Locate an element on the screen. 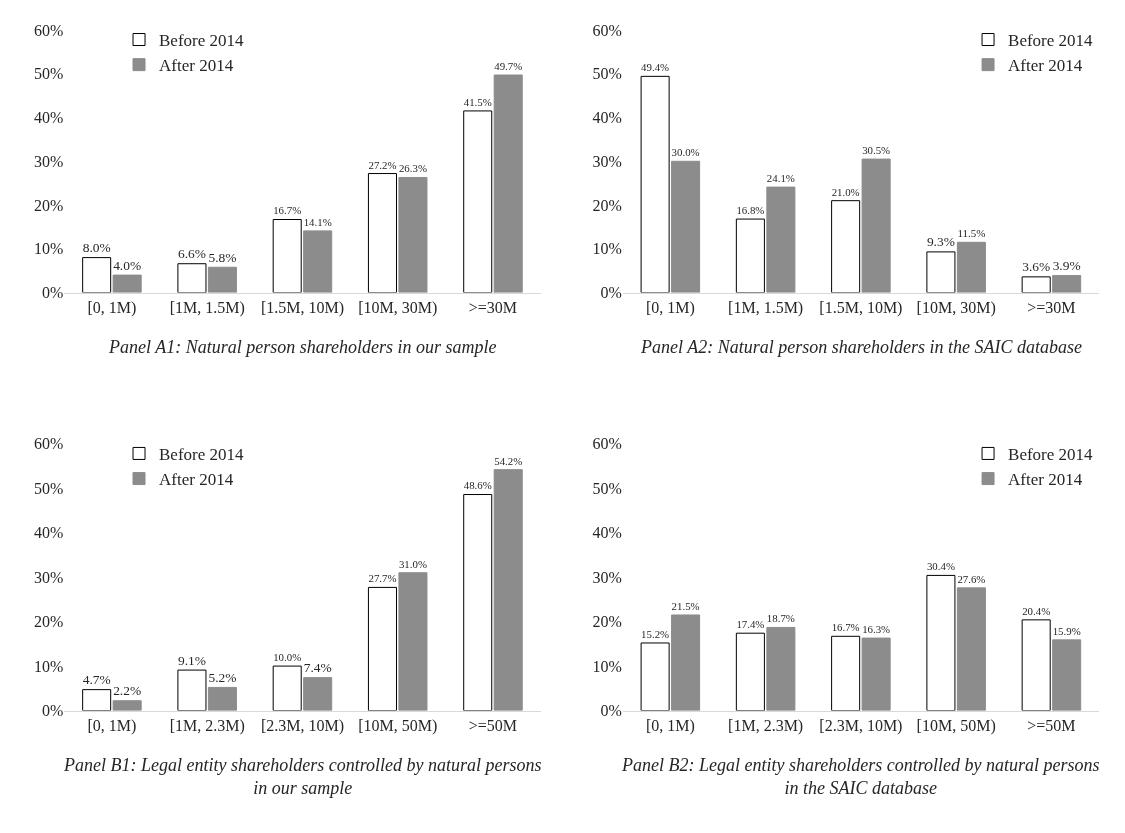 This screenshot has height=833, width=1125. data-label: 30.0% is located at coordinates (685, 152).